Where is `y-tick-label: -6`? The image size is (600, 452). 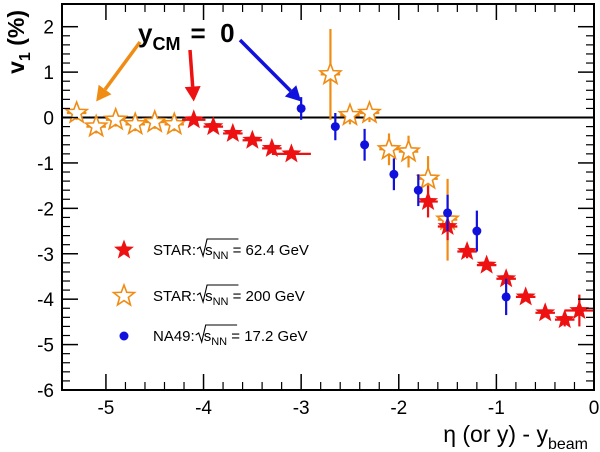 y-tick-label: -6 is located at coordinates (45, 391).